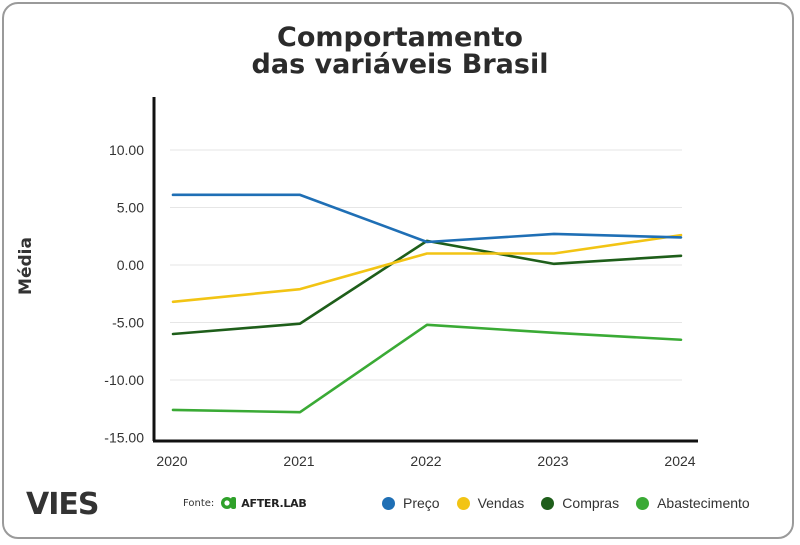 This screenshot has height=545, width=800. I want to click on chart-title: Comportamento das variáveis Brasil, so click(400, 51).